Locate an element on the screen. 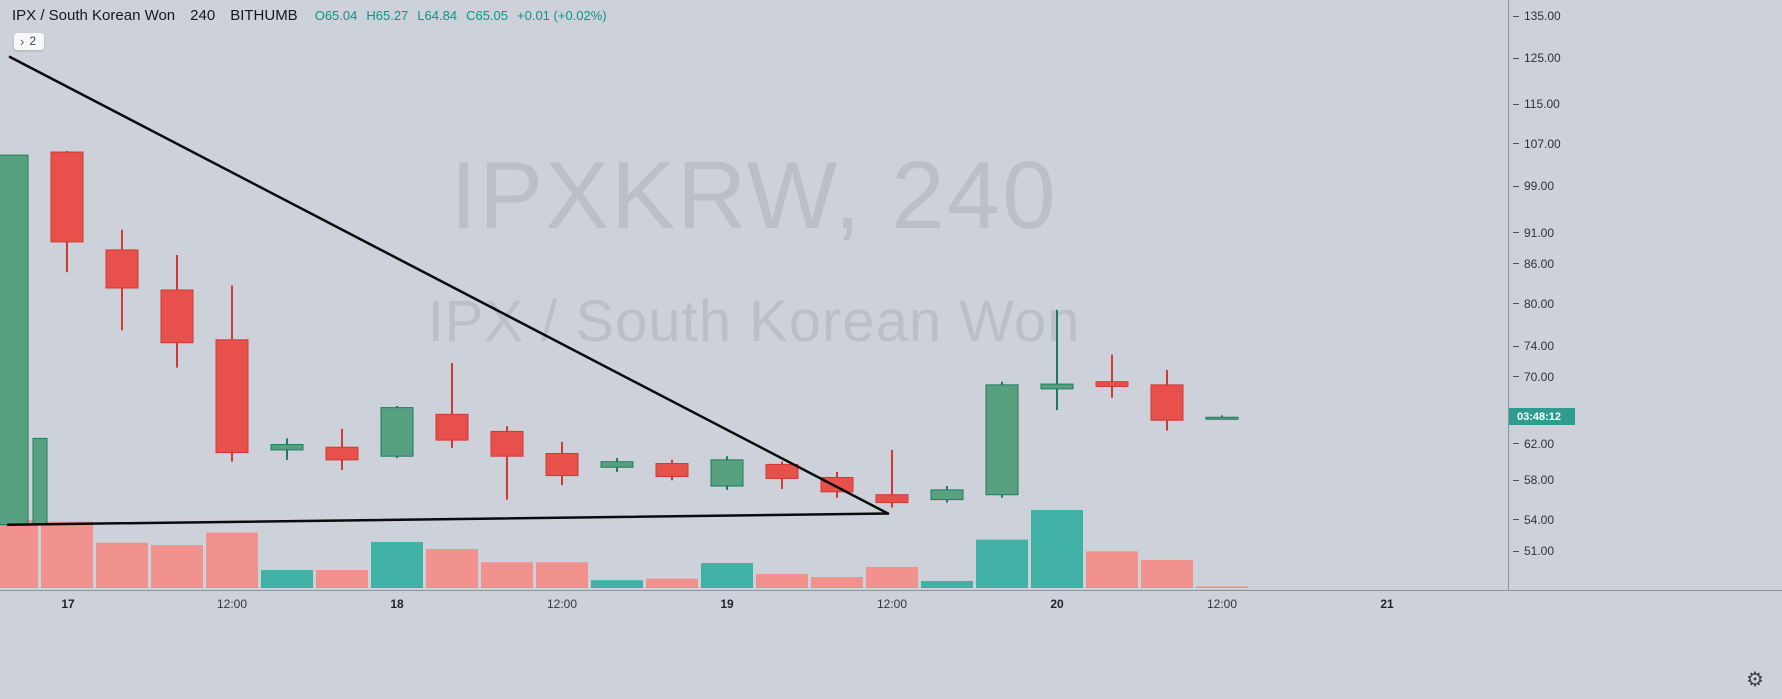 This screenshot has height=699, width=1782. objects-tree-toggle: › 2 is located at coordinates (29, 41).